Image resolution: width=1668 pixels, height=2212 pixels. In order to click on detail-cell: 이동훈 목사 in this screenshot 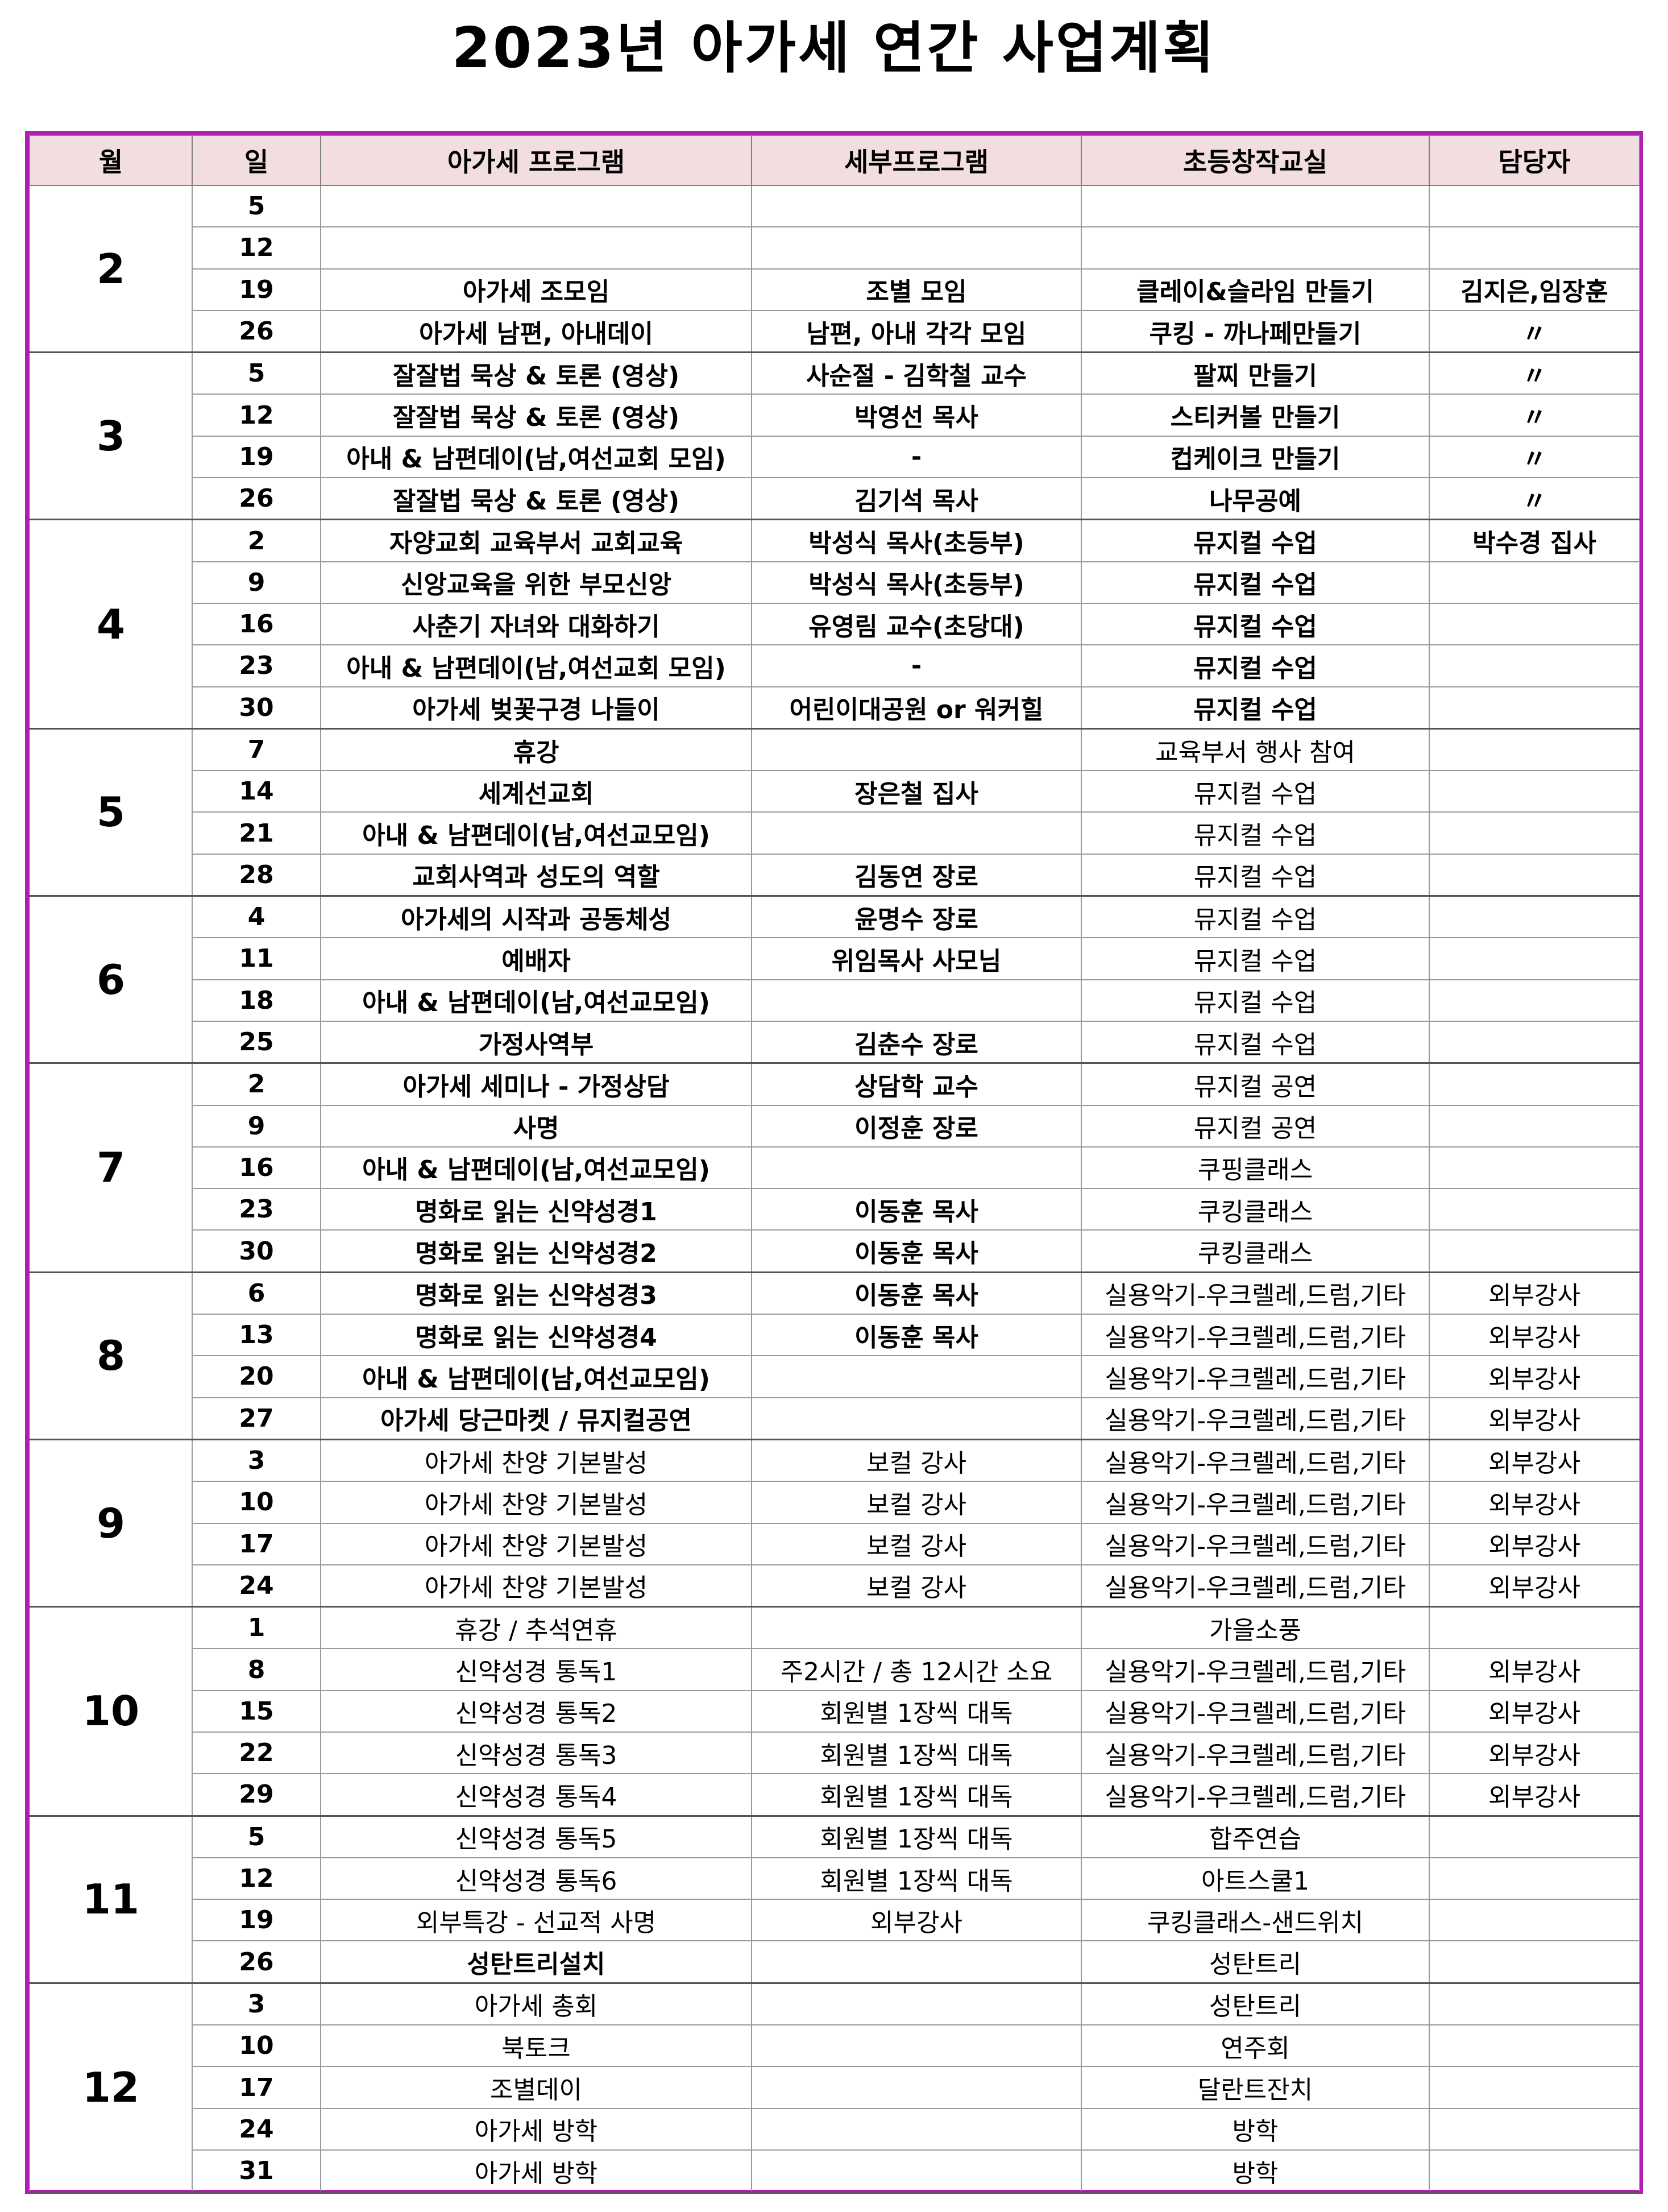, I will do `click(916, 1293)`.